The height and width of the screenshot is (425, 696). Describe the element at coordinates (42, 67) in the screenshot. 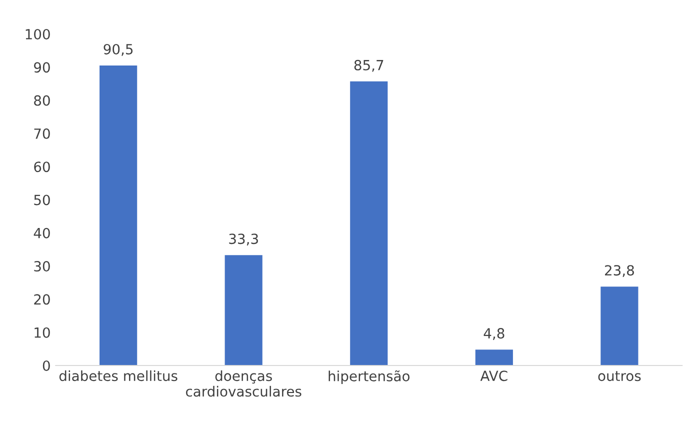

I see `y-tick-label: 90` at that location.